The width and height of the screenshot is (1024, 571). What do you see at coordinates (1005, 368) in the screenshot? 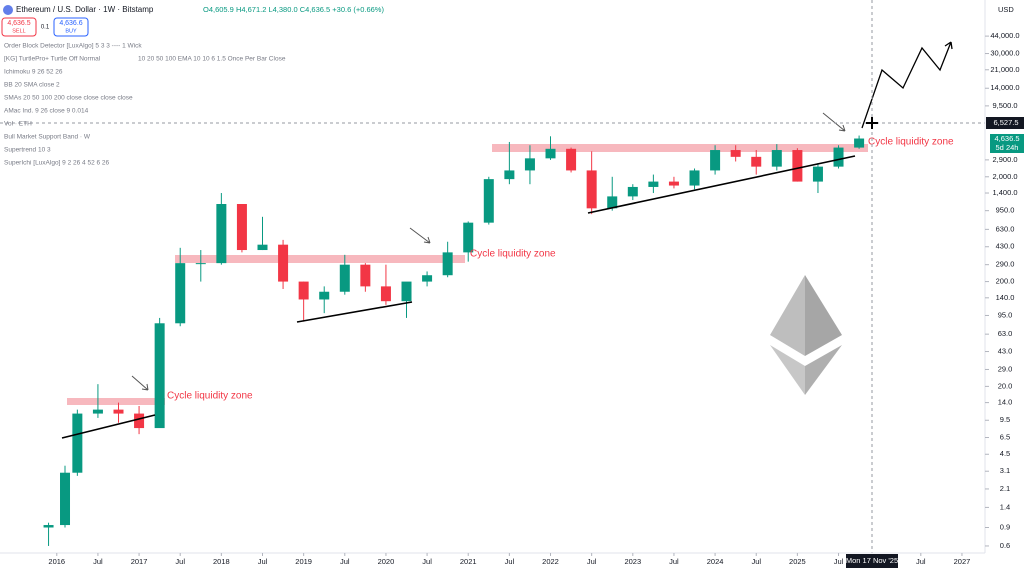
I see `y-tick-label: 29.0` at bounding box center [1005, 368].